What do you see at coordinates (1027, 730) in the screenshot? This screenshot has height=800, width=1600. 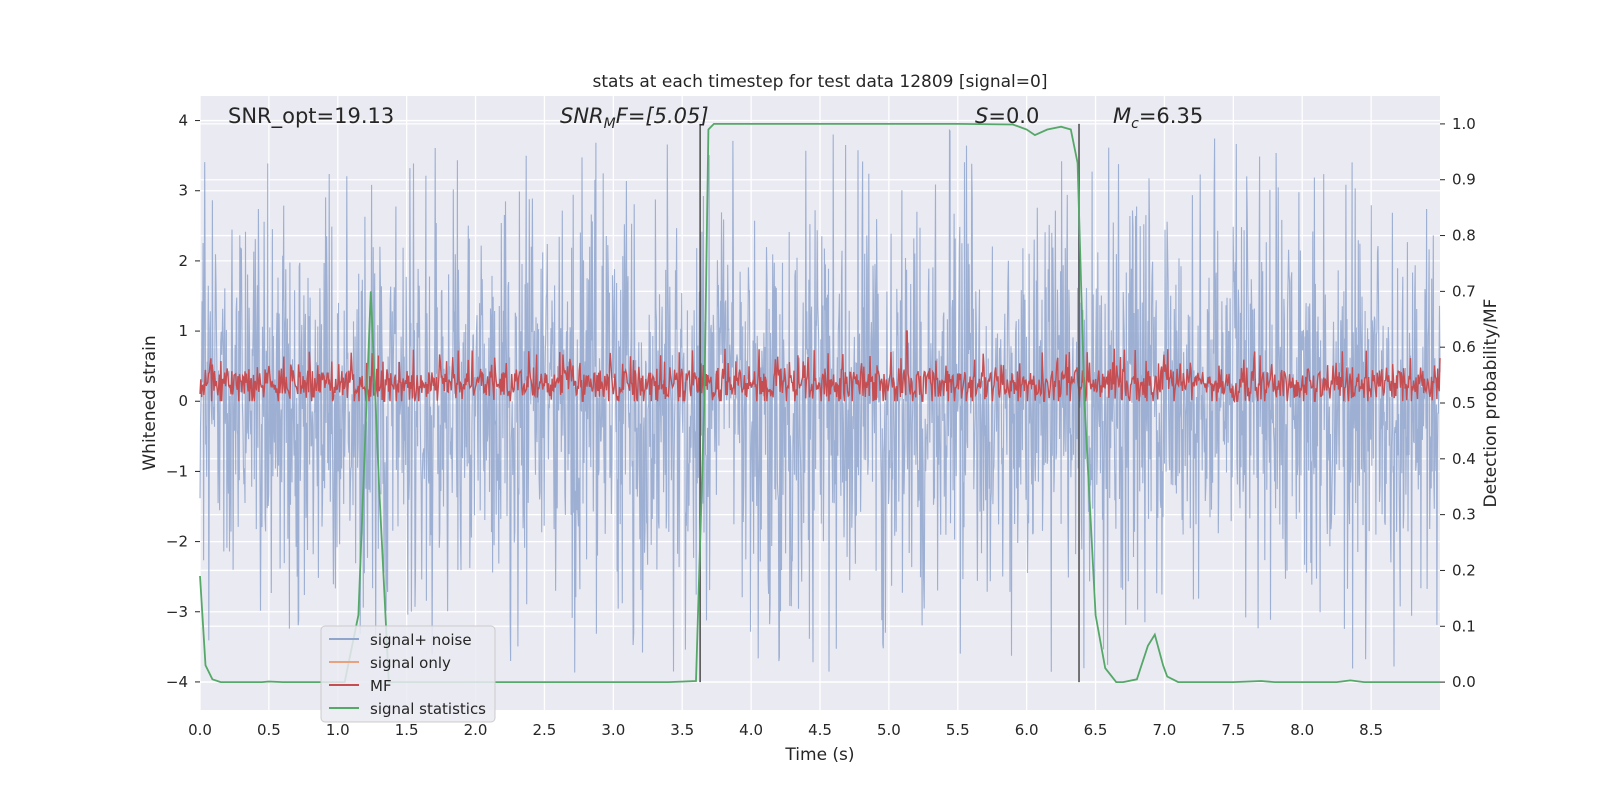 I see `x-tick-label: 6.0` at bounding box center [1027, 730].